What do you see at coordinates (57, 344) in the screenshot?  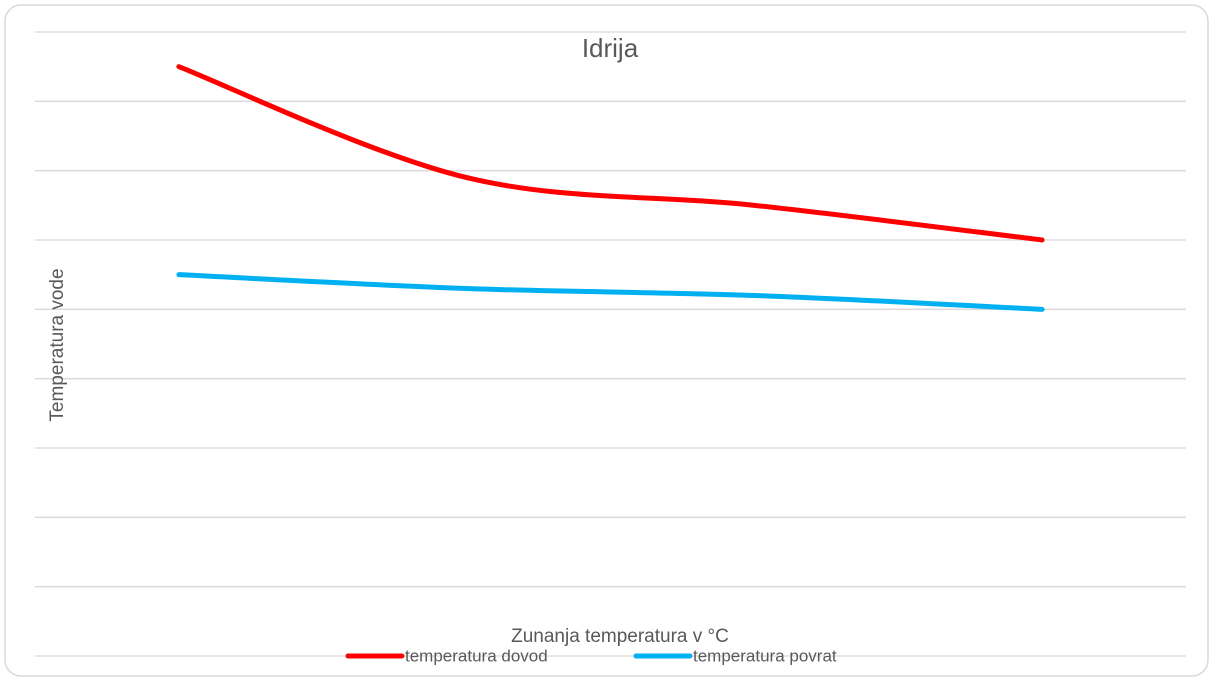 I see `y-axis-title: Temperatura vode` at bounding box center [57, 344].